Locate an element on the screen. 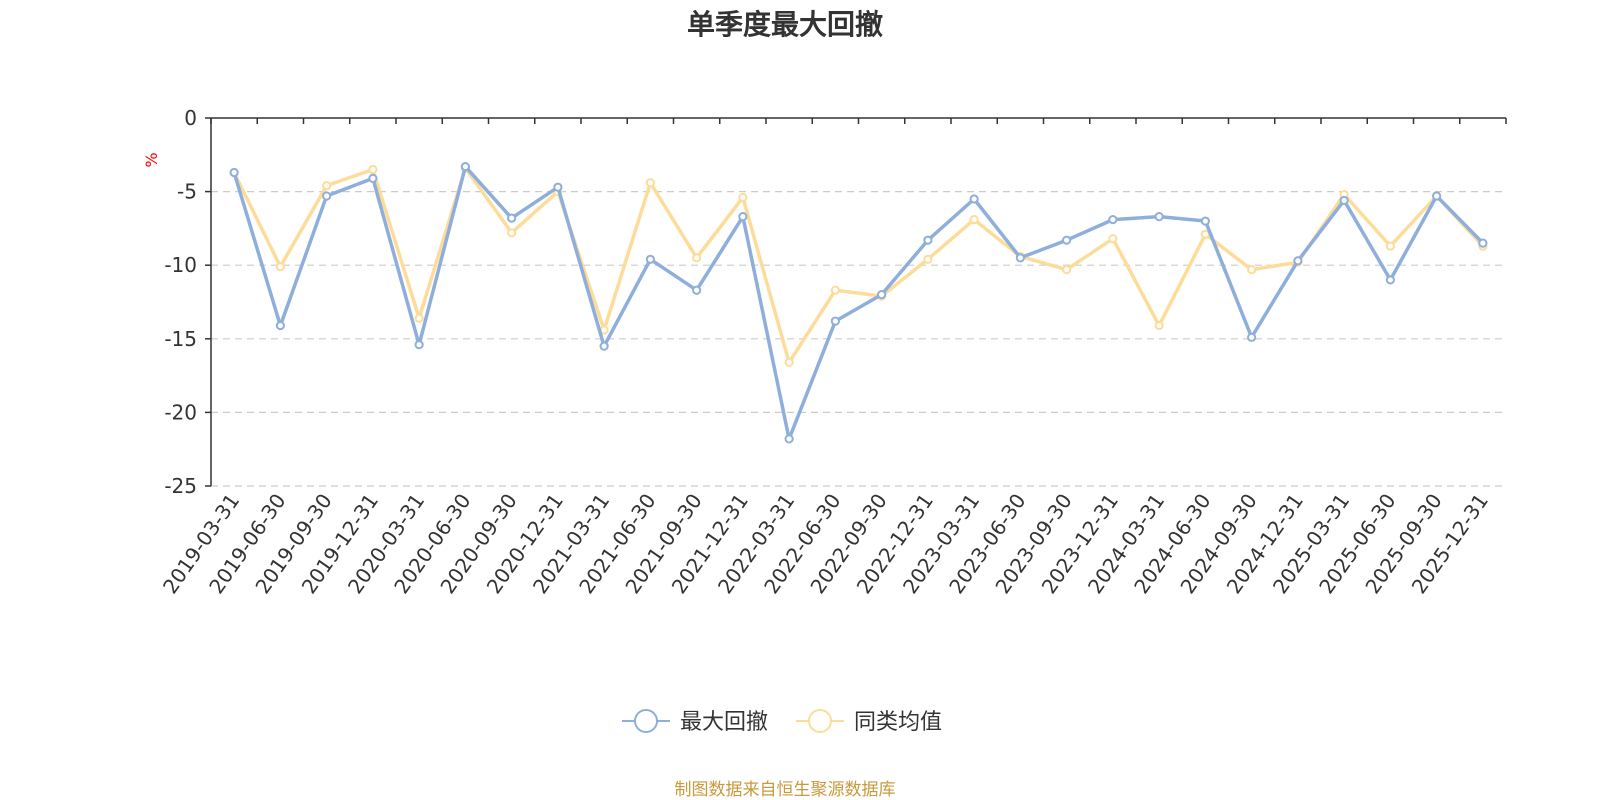  legend-label: 同类均值 is located at coordinates (898, 722).